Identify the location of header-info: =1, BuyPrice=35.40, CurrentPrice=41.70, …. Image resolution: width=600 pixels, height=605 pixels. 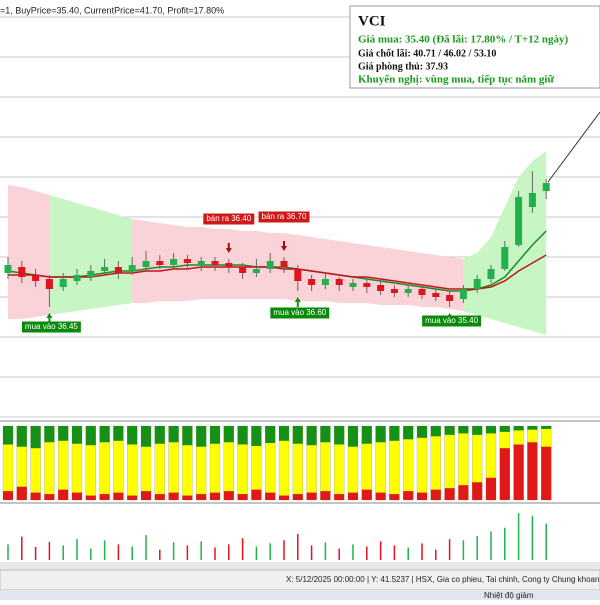
(112, 10).